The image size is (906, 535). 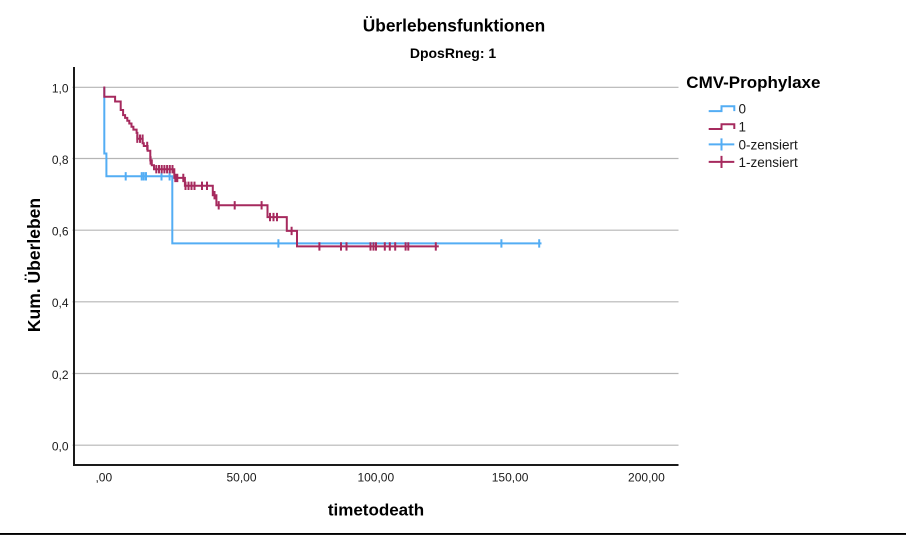 What do you see at coordinates (753, 82) in the screenshot?
I see `svg-text: CMV-Prophylaxe` at bounding box center [753, 82].